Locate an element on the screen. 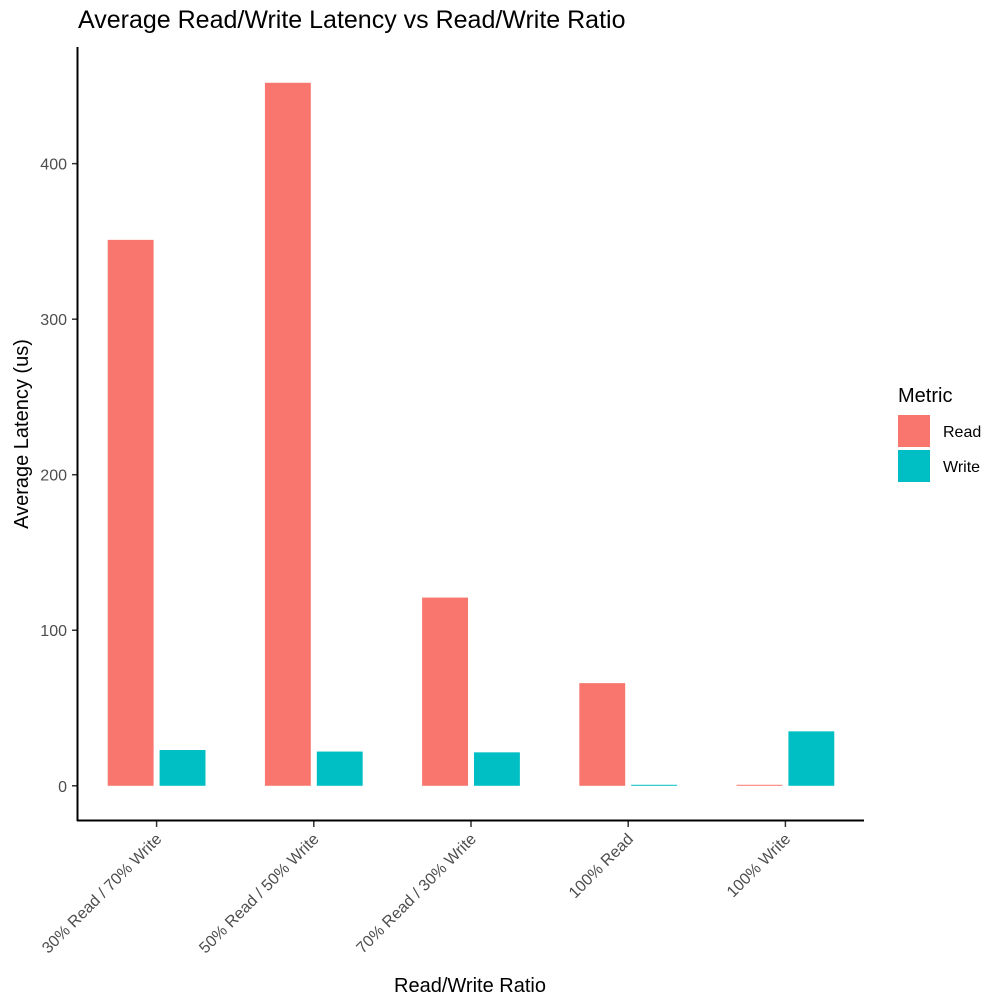  legend-swatch-read is located at coordinates (914, 431).